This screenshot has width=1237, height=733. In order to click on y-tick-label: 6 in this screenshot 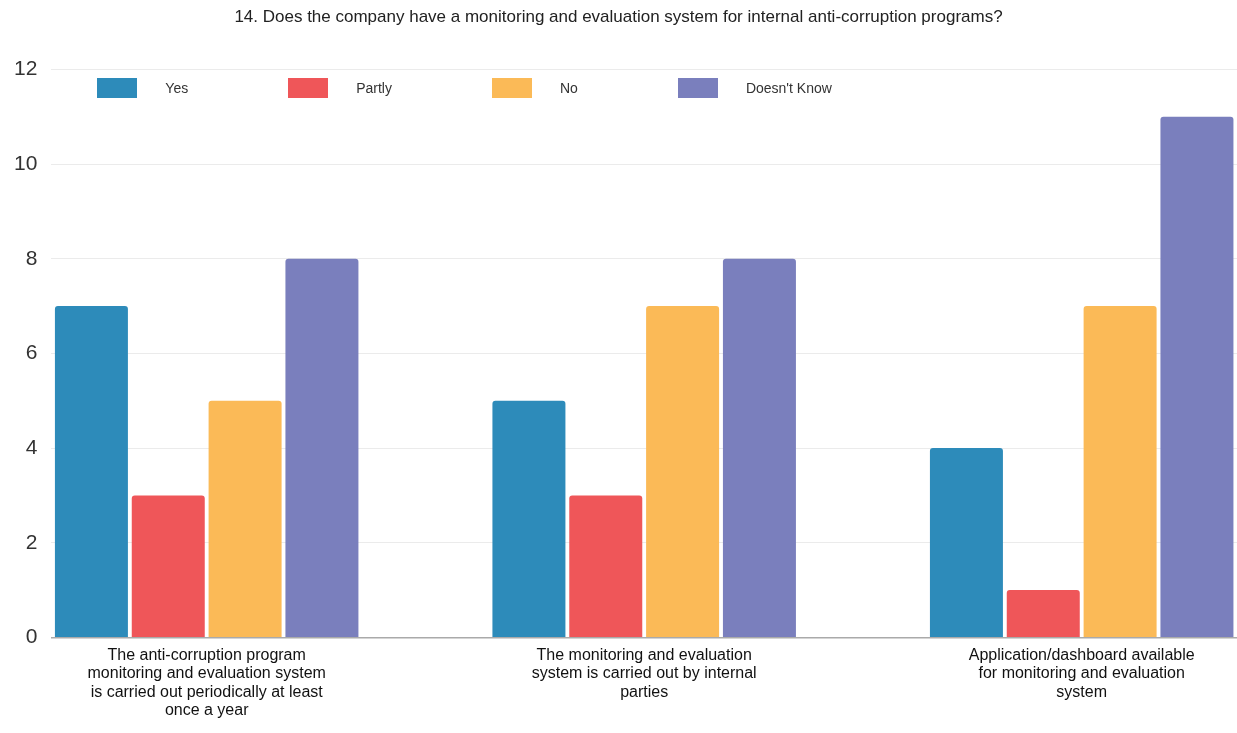, I will do `click(31, 352)`.